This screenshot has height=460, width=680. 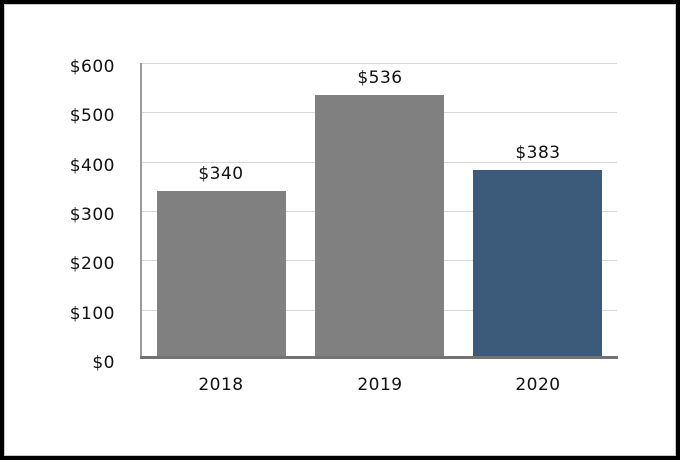 I want to click on x-axis-label-2020: 2020, so click(x=538, y=385).